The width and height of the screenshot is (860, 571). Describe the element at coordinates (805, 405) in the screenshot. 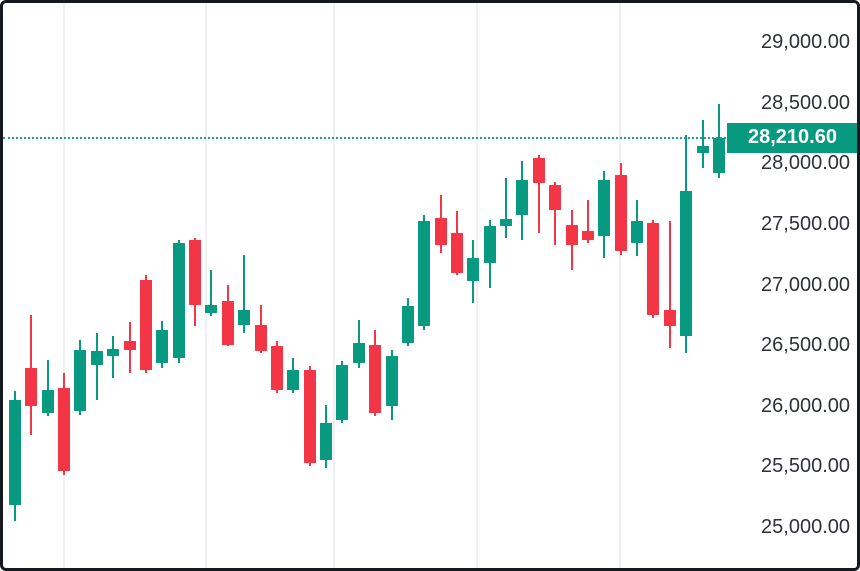

I see `price-tick-label: 26,000.00` at that location.